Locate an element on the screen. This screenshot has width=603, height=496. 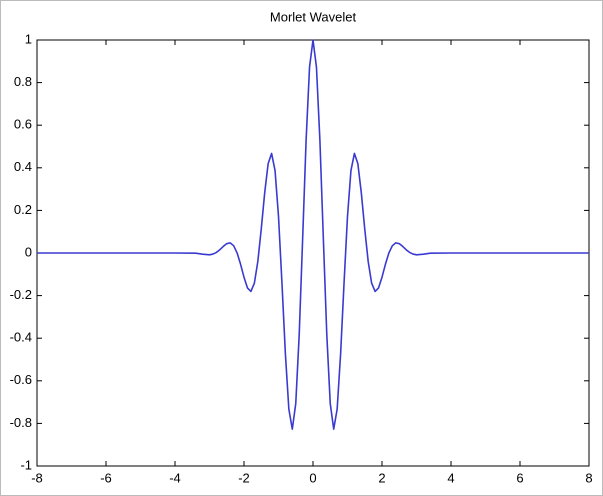
y-tick-label: -0.6 is located at coordinates (21, 379).